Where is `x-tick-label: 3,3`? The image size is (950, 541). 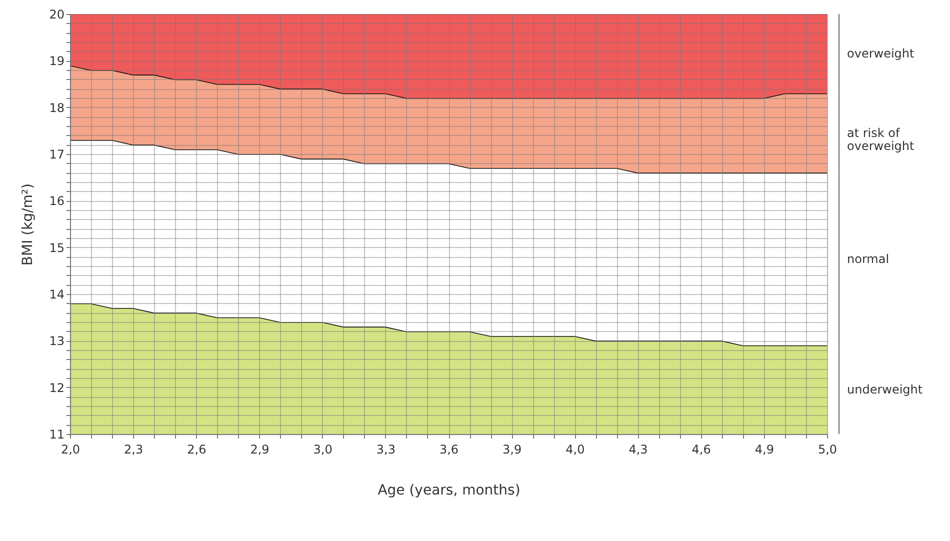 x-tick-label: 3,3 is located at coordinates (386, 449).